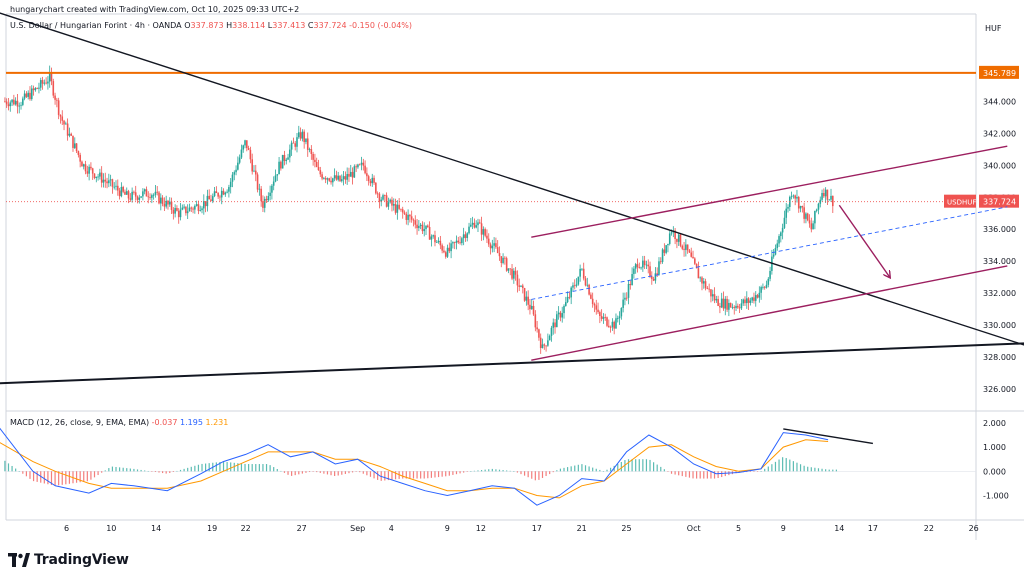 This screenshot has height=578, width=1024. Describe the element at coordinates (582, 528) in the screenshot. I see `time-tick-label: 21` at that location.